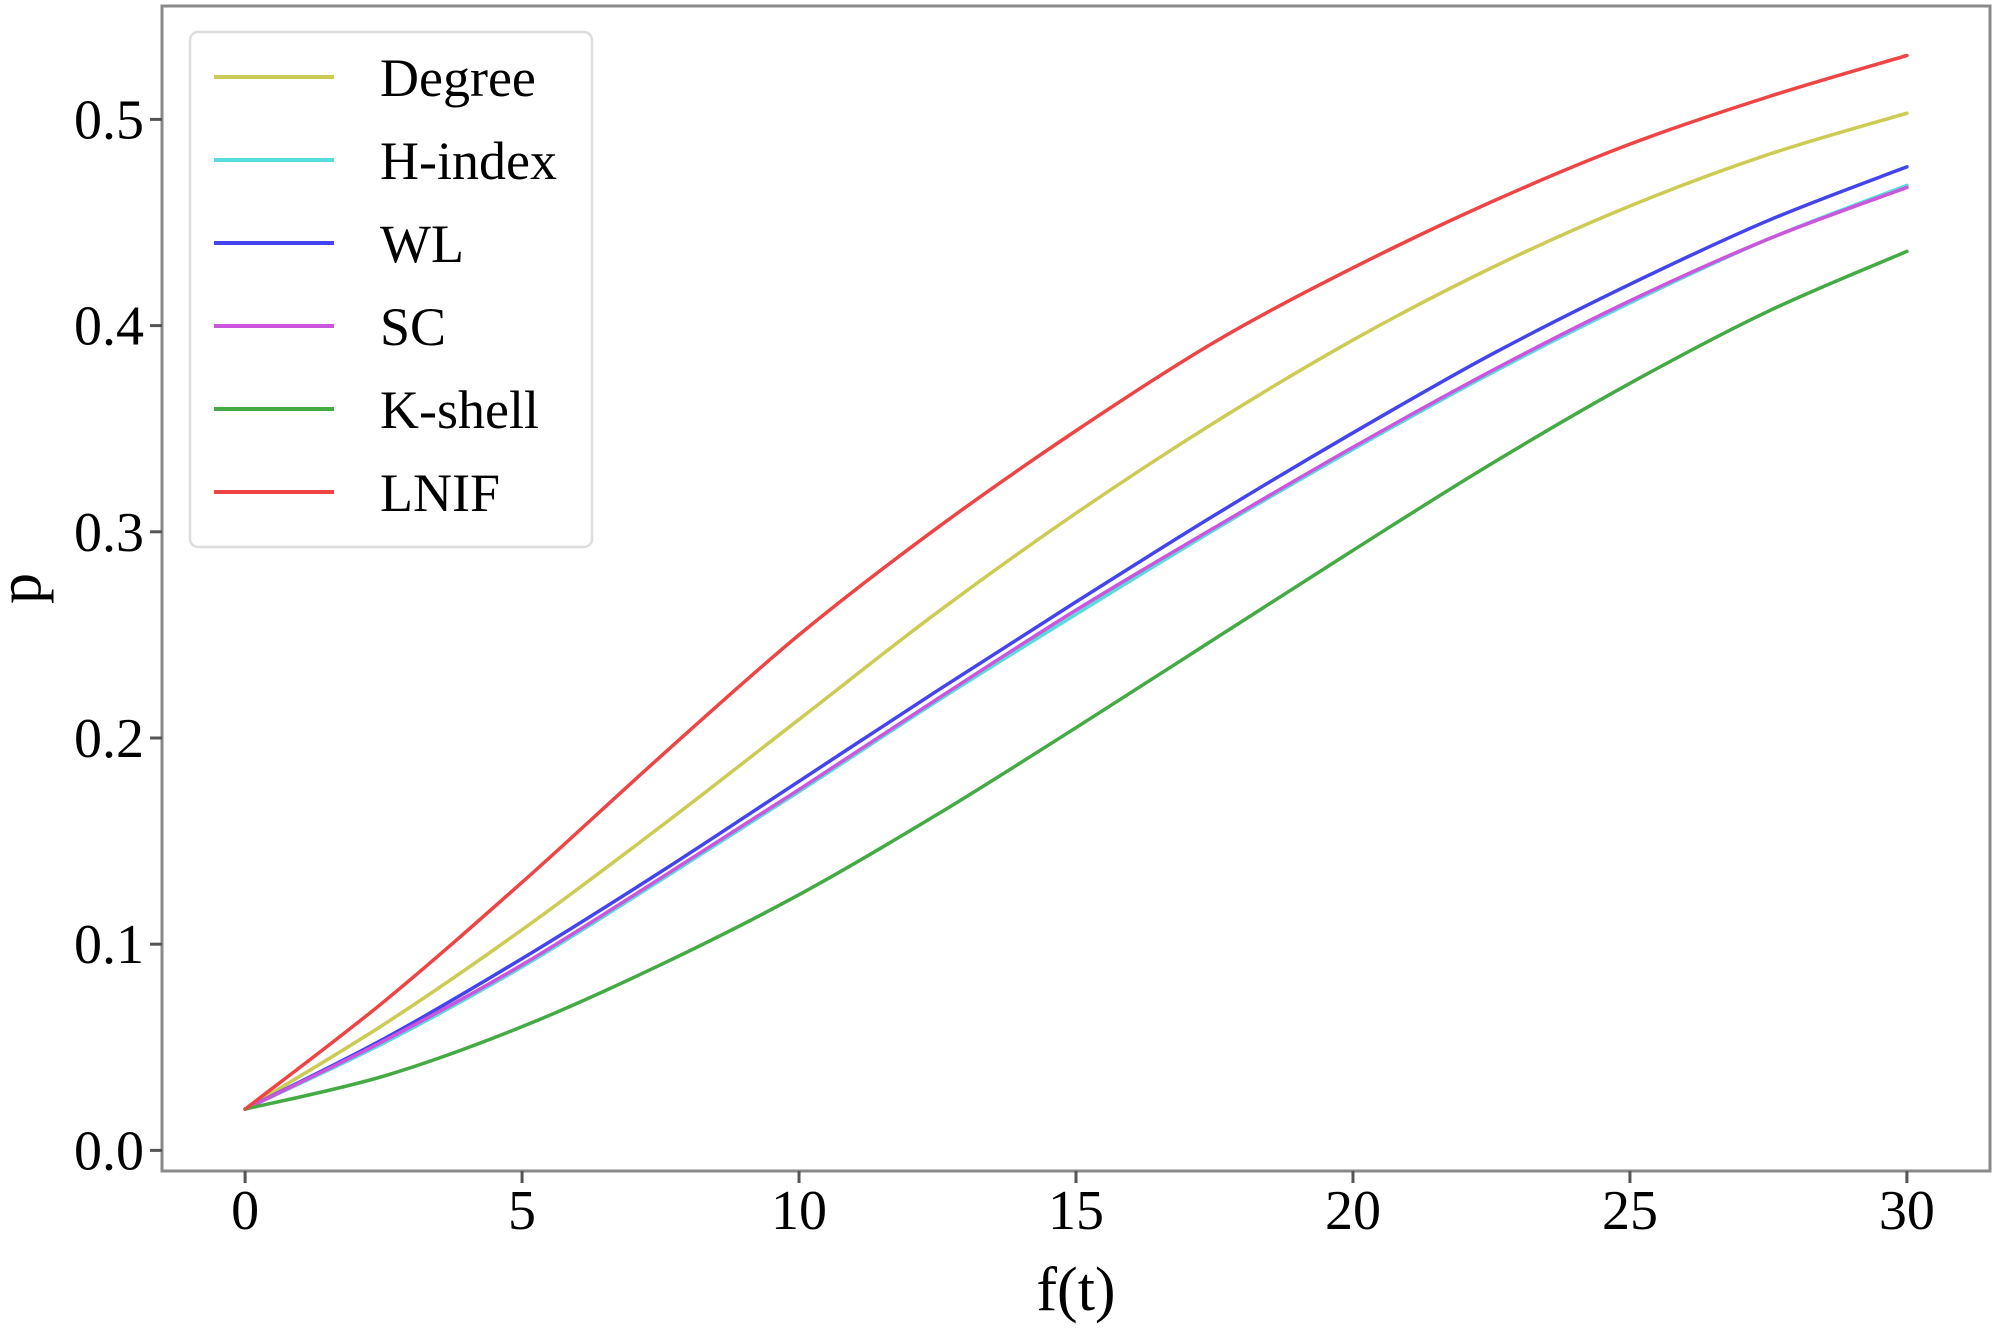 Image resolution: width=2000 pixels, height=1332 pixels. What do you see at coordinates (1075, 1290) in the screenshot?
I see `x-axis-label: f(t)` at bounding box center [1075, 1290].